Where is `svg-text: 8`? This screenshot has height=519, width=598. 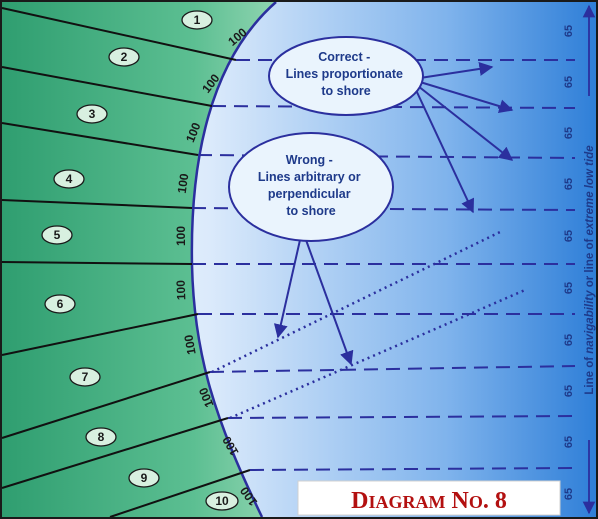 svg-text: 8 is located at coordinates (101, 437).